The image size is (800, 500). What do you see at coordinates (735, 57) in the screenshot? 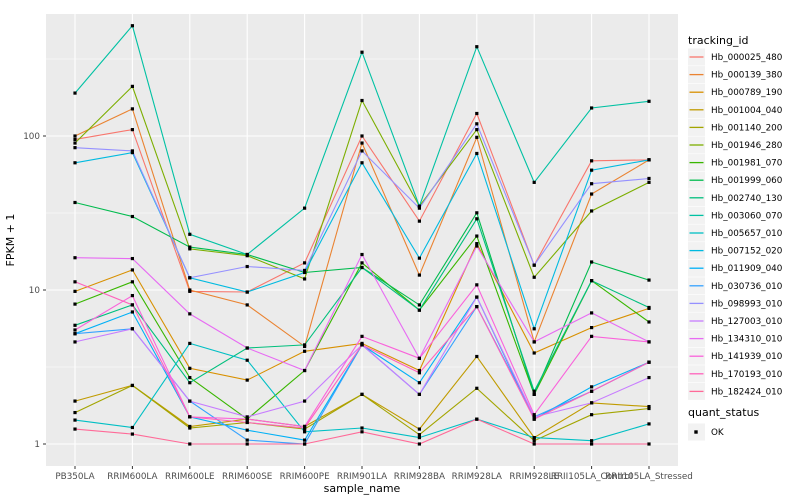
I see `legend-item-Hb_000025_480: Hb_000025_480` at bounding box center [735, 57].